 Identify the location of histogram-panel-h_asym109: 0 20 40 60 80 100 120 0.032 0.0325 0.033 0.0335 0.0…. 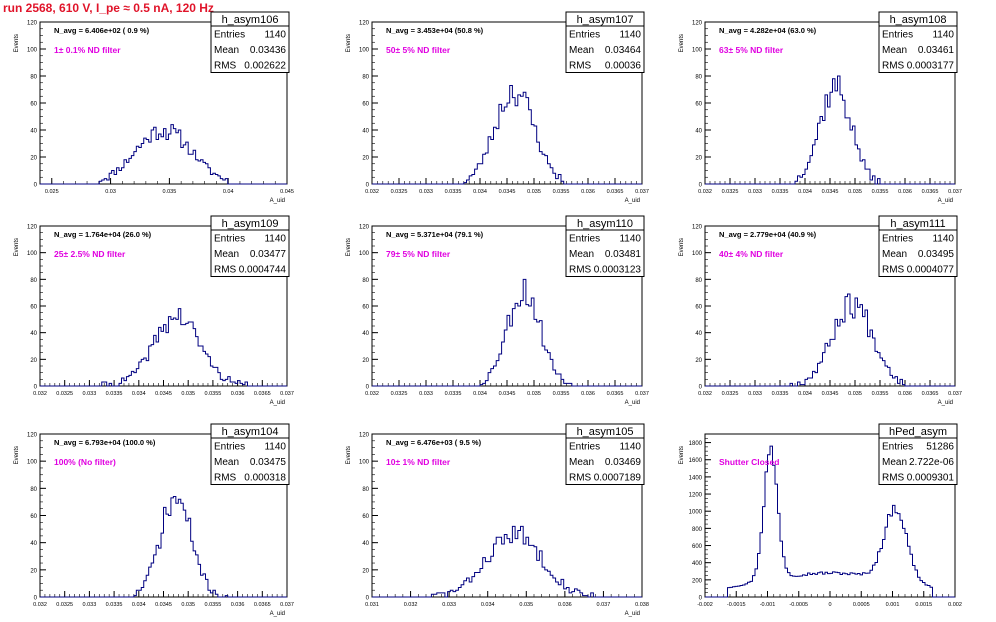
(154, 310).